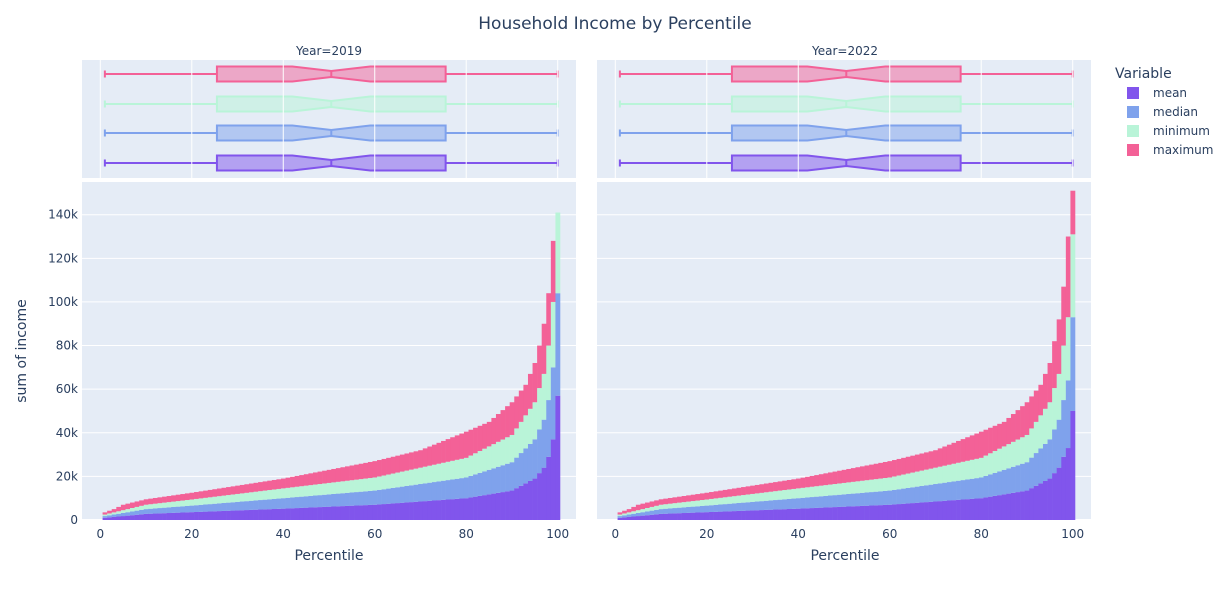 Image resolution: width=1231 pixels, height=600 pixels. Describe the element at coordinates (807, 482) in the screenshot. I see `bar-maximum-p42` at that location.